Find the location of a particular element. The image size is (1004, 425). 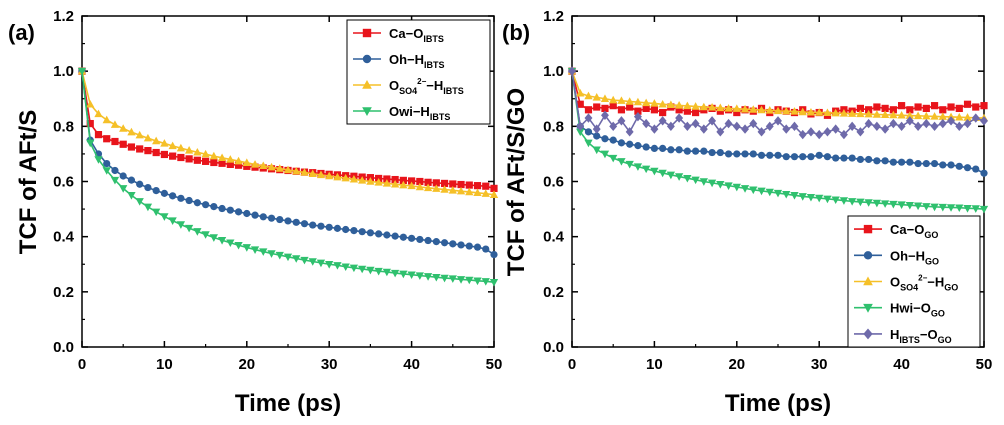

legend-item-b-1: Oh−HGO is located at coordinates (896, 257).